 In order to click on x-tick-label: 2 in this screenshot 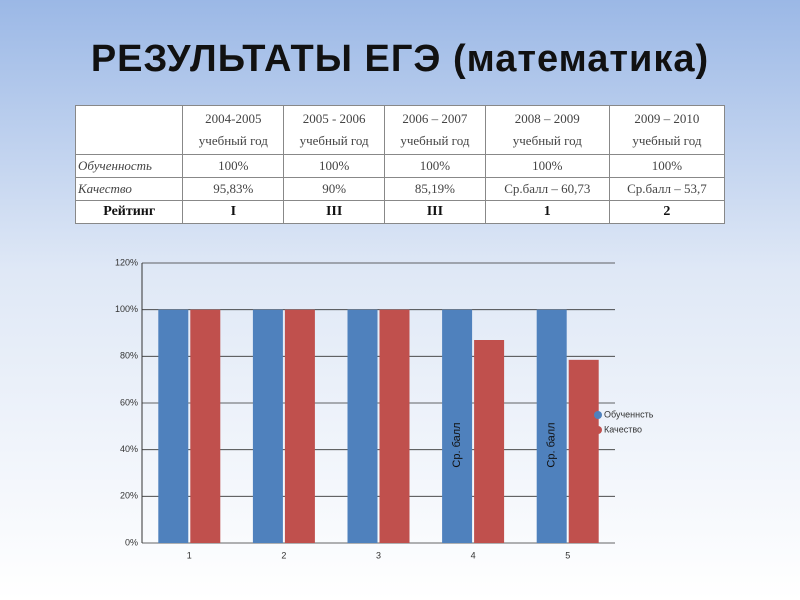, I will do `click(283, 555)`.